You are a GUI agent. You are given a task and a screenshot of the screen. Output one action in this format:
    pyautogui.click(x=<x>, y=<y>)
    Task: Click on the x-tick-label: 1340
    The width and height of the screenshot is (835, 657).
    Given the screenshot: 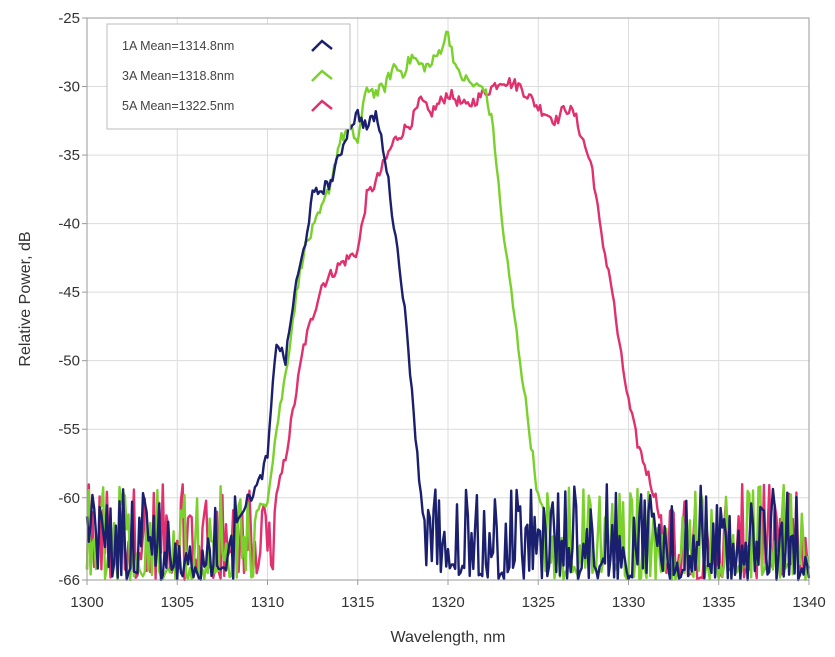 What is the action you would take?
    pyautogui.click(x=808, y=602)
    